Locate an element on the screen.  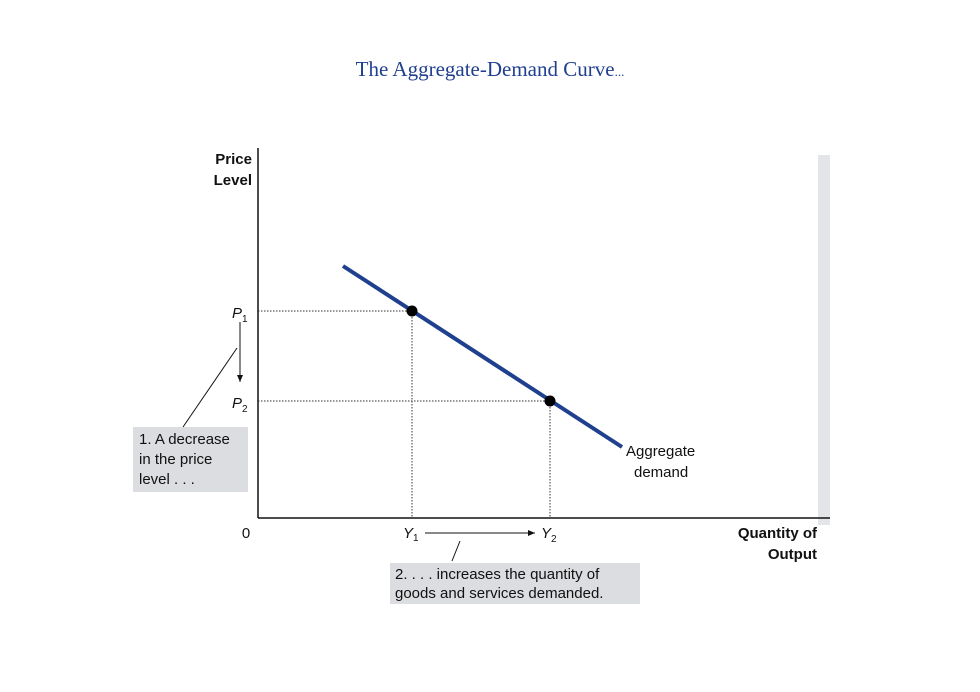
price-subscript: 2 is located at coordinates (245, 409).